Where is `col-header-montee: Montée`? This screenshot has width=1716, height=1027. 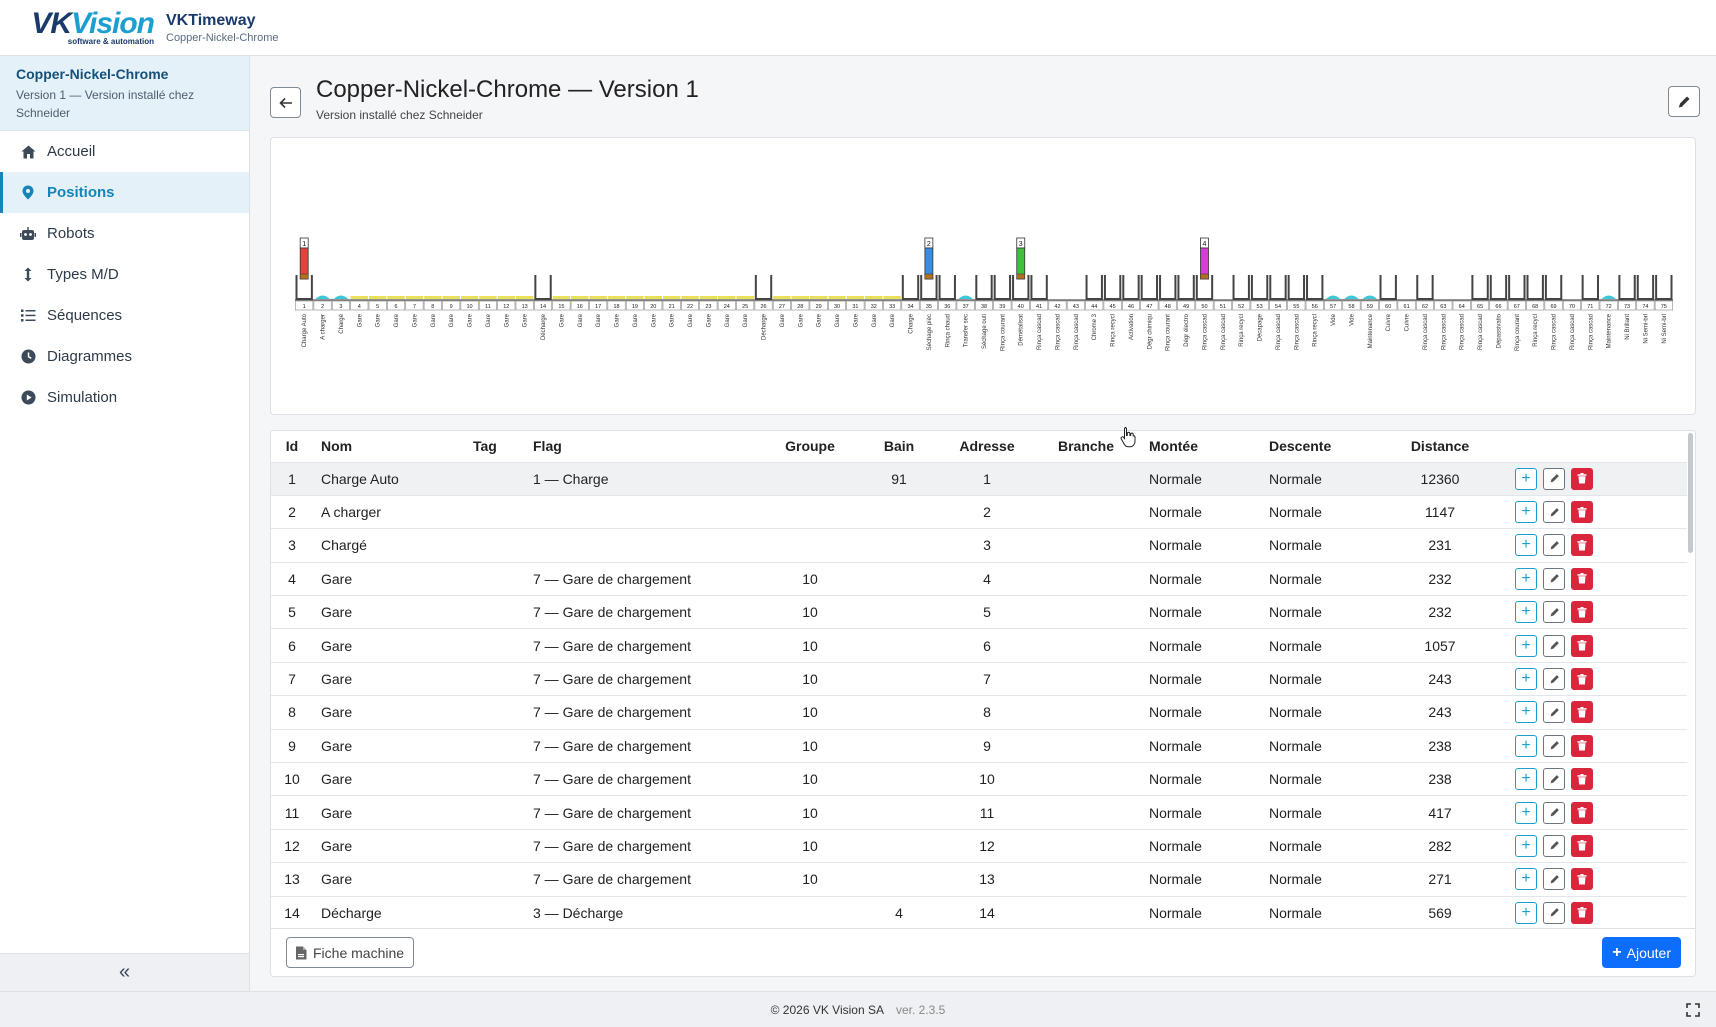 col-header-montee: Montée is located at coordinates (1201, 446).